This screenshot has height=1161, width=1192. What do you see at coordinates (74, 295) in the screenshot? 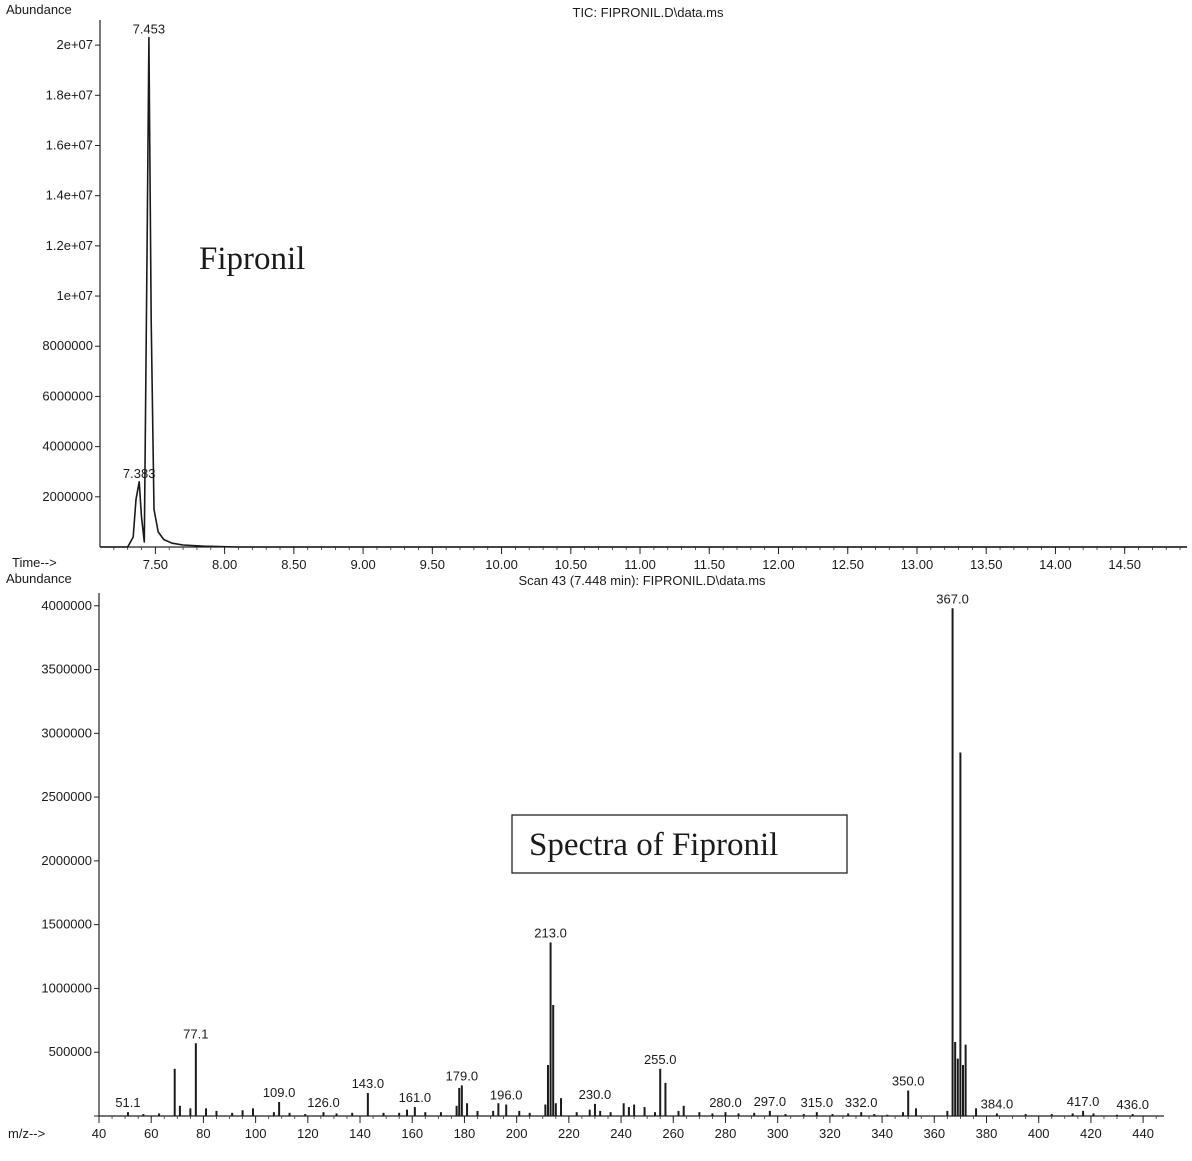
I see `tic-y-tick-label: 1e+07` at bounding box center [74, 295].